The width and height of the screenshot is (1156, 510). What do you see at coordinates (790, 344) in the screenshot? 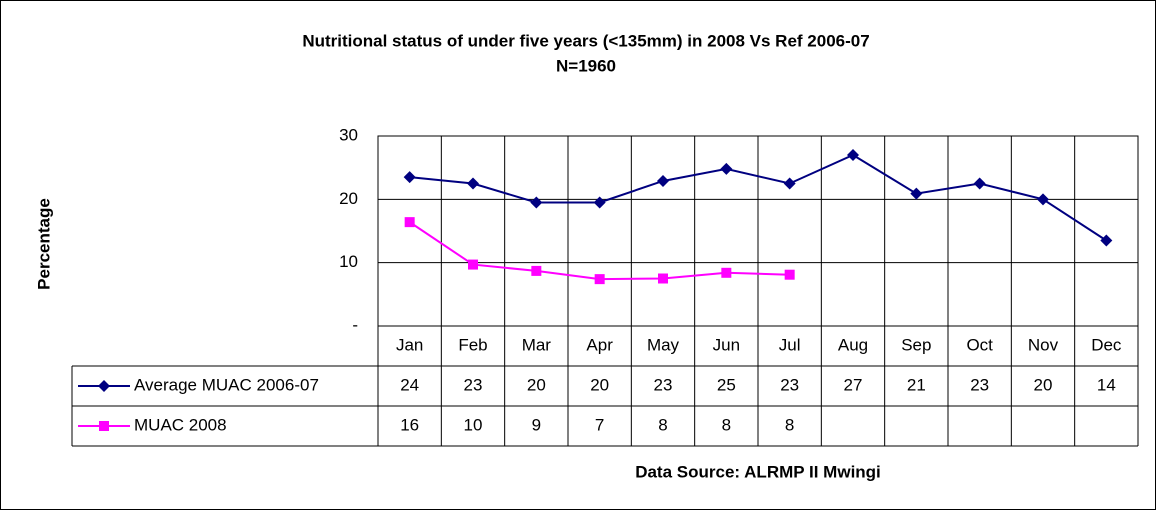
I see `x-tick-label: Jul` at bounding box center [790, 344].